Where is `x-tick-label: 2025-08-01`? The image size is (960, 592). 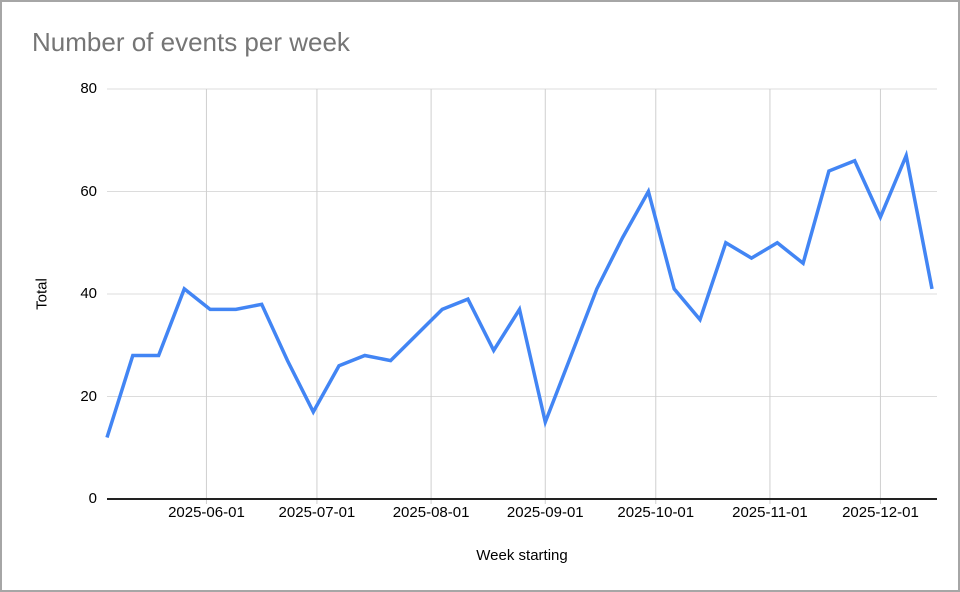
x-tick-label: 2025-08-01 is located at coordinates (431, 512).